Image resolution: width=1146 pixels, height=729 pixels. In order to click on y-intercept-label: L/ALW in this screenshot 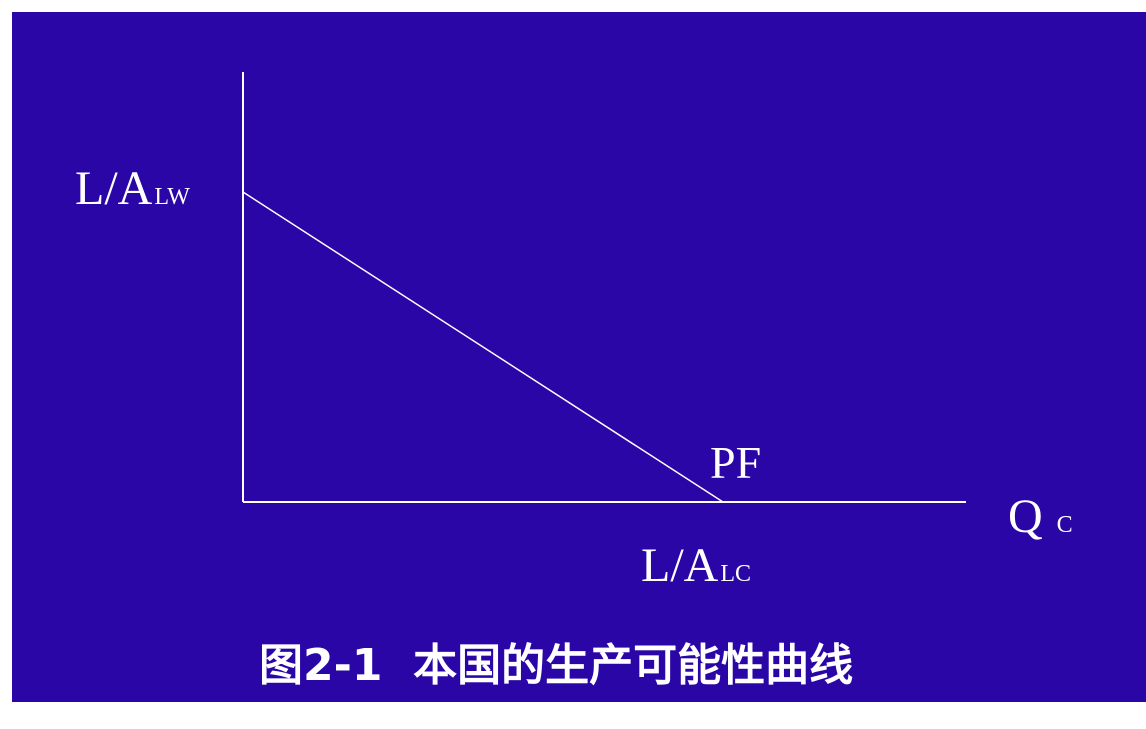, I will do `click(132, 188)`.